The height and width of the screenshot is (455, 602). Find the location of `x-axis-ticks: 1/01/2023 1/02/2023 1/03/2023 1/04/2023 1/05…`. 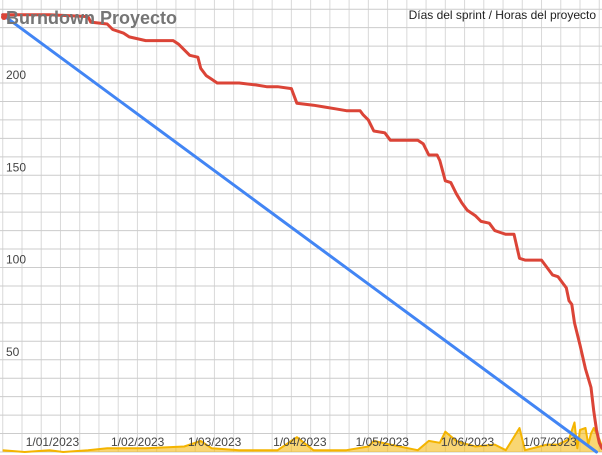

x-axis-ticks: 1/01/2023 1/02/2023 1/03/2023 1/04/2023 1/05… is located at coordinates (301, 442).